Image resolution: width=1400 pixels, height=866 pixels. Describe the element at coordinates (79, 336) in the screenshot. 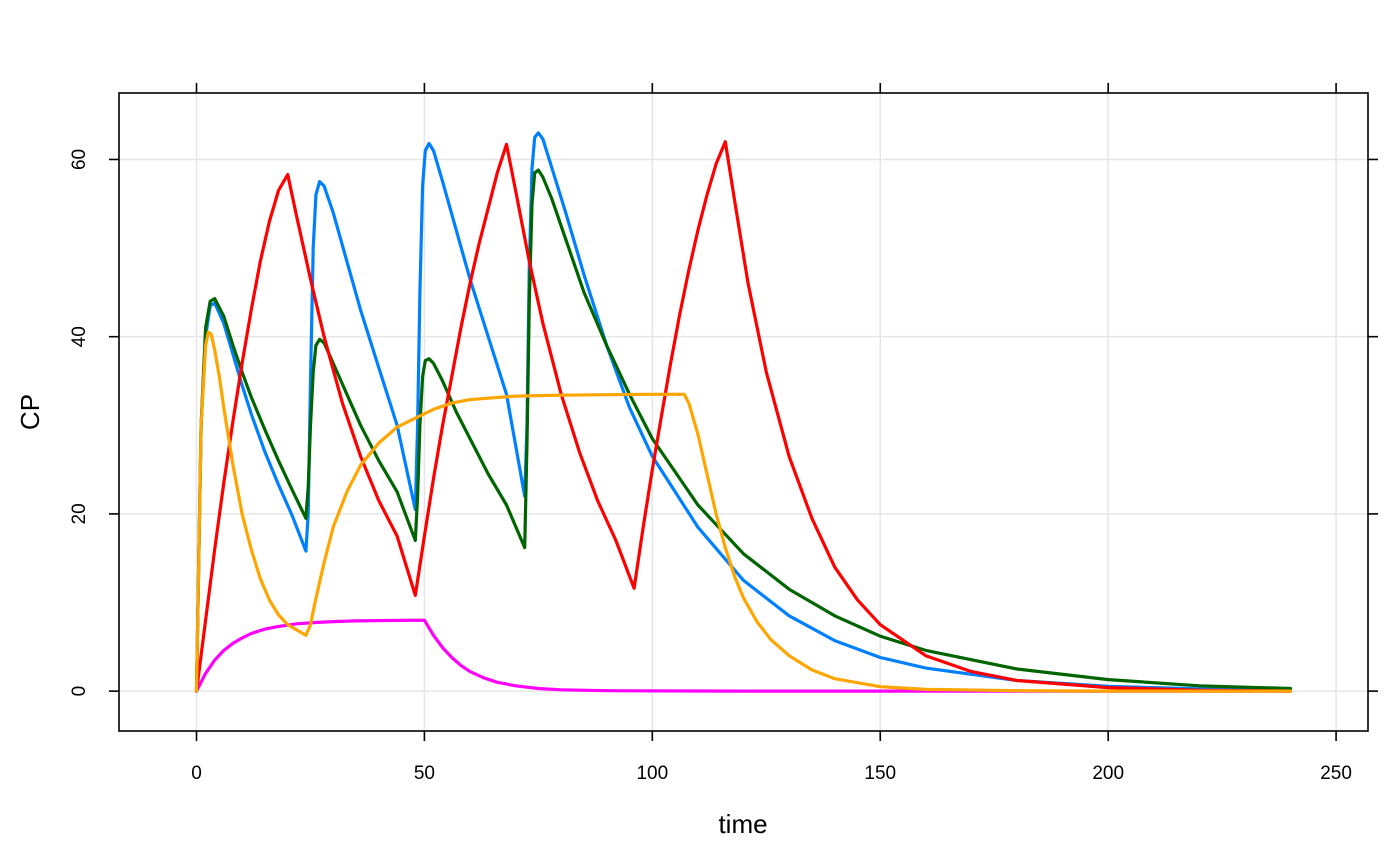

I see `y-tick-label: 40` at that location.